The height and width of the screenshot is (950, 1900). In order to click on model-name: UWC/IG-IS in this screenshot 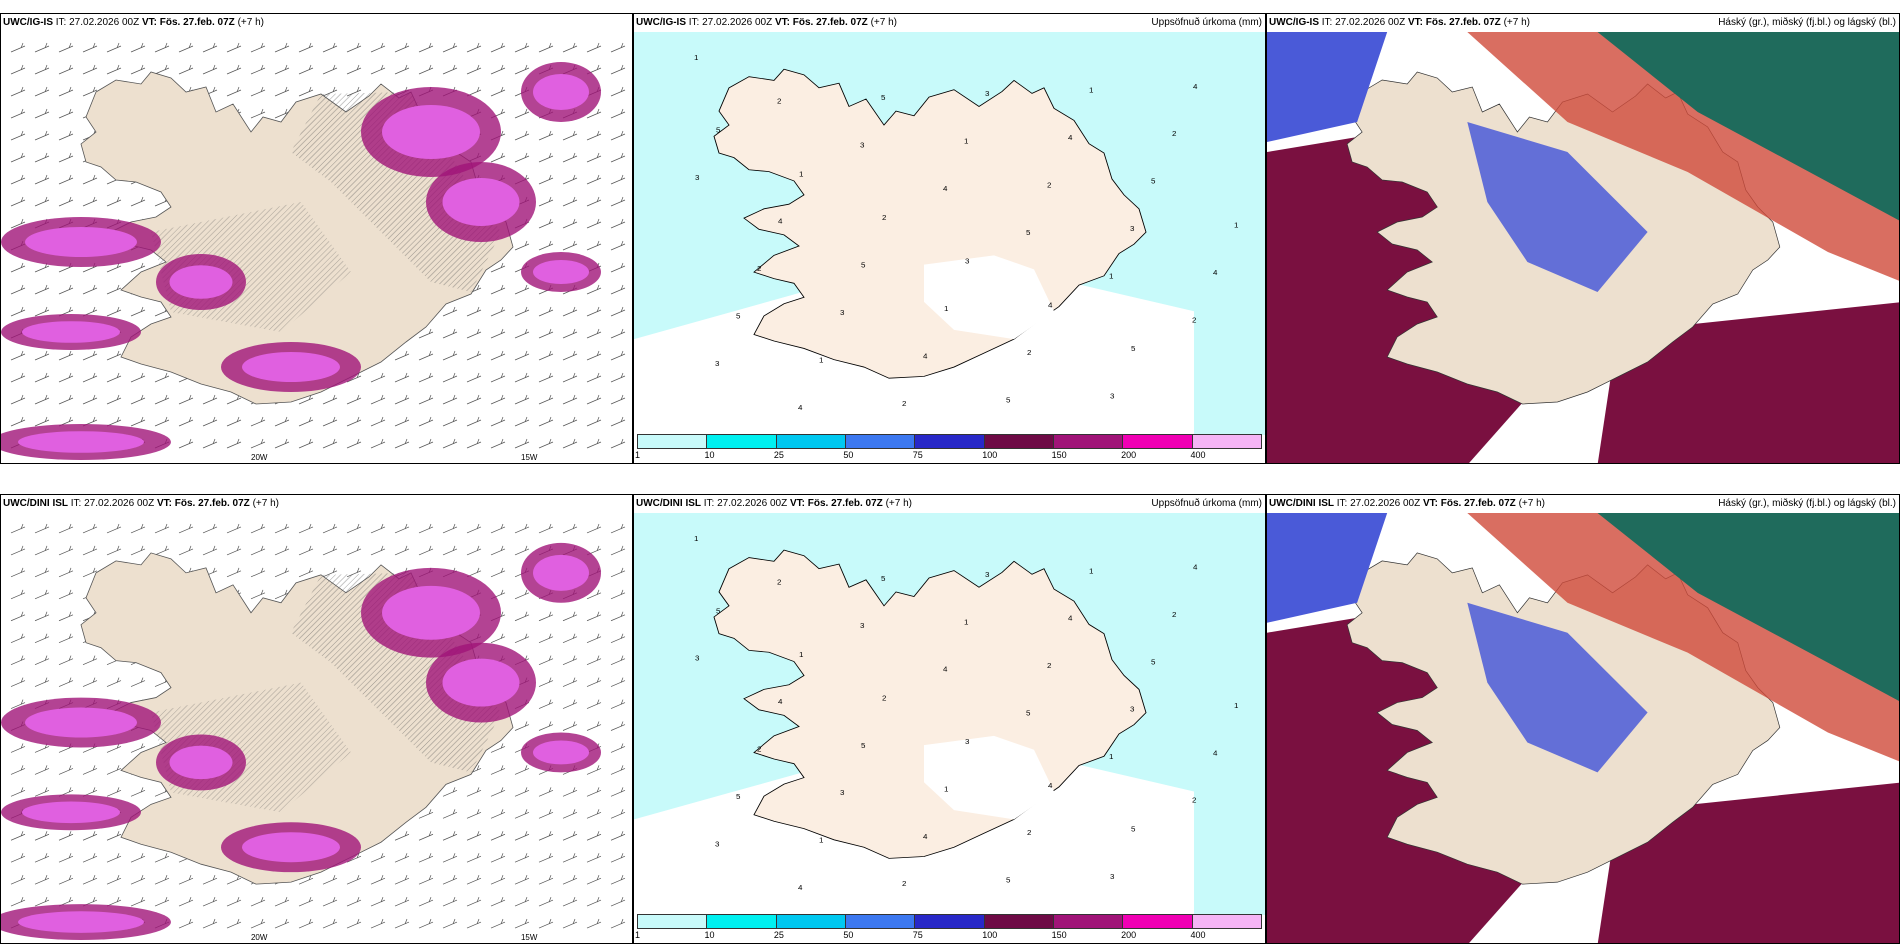, I will do `click(1294, 22)`.